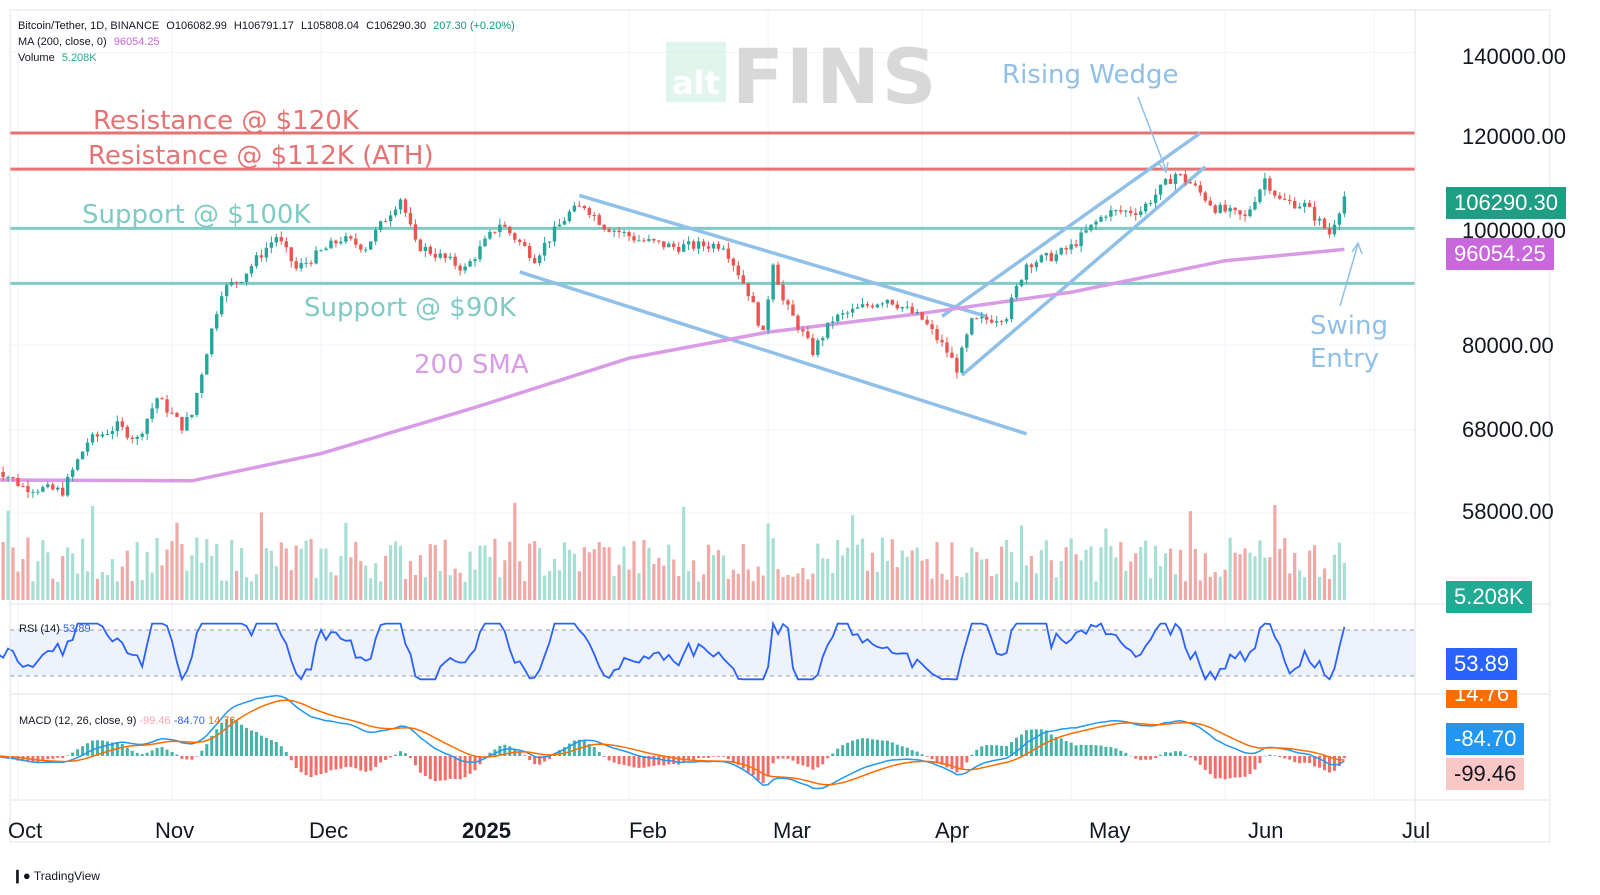 The height and width of the screenshot is (895, 1600). Describe the element at coordinates (21, 875) in the screenshot. I see `tradingview-logo-icon: ❙●` at that location.